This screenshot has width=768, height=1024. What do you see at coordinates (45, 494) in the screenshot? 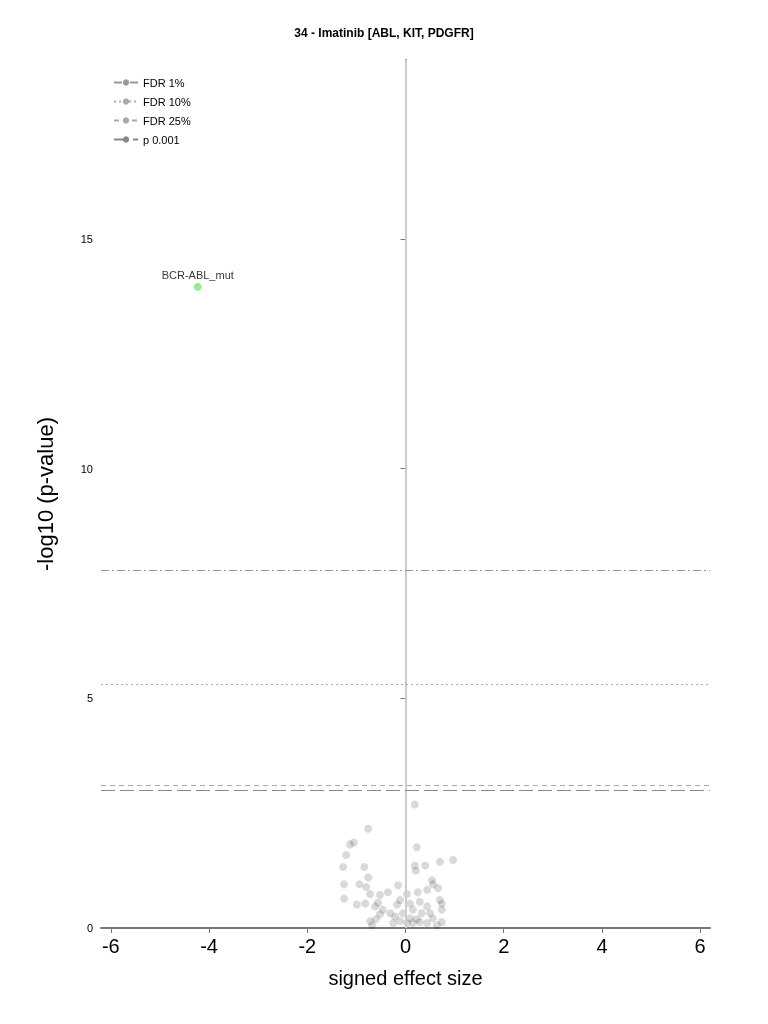
I see `y-axis-title: -log10 (p-value)` at bounding box center [45, 494].